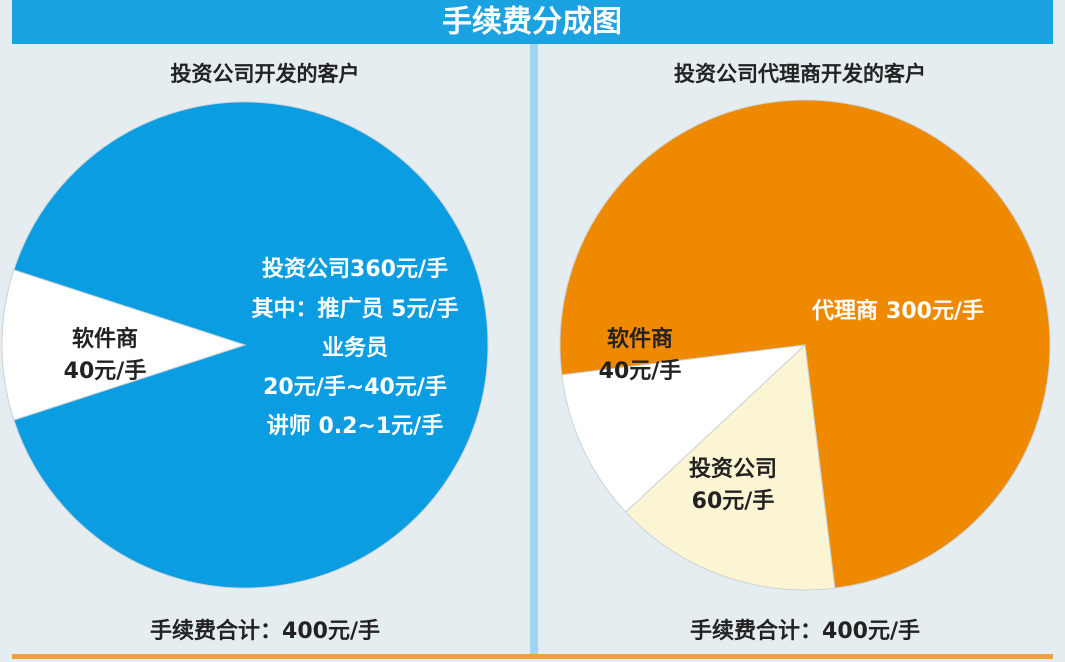  I want to click on value-label: 300元/手, so click(935, 311).